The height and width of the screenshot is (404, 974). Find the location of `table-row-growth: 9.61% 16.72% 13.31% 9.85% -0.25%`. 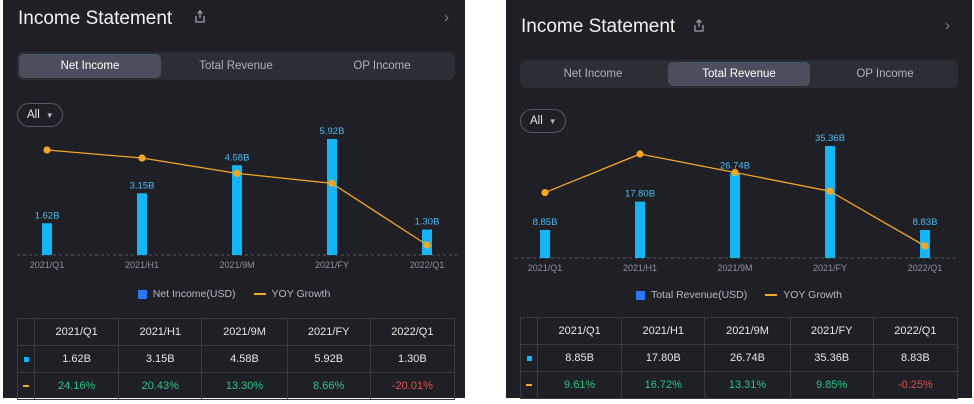

table-row-growth: 9.61% 16.72% 13.31% 9.85% -0.25% is located at coordinates (739, 385).